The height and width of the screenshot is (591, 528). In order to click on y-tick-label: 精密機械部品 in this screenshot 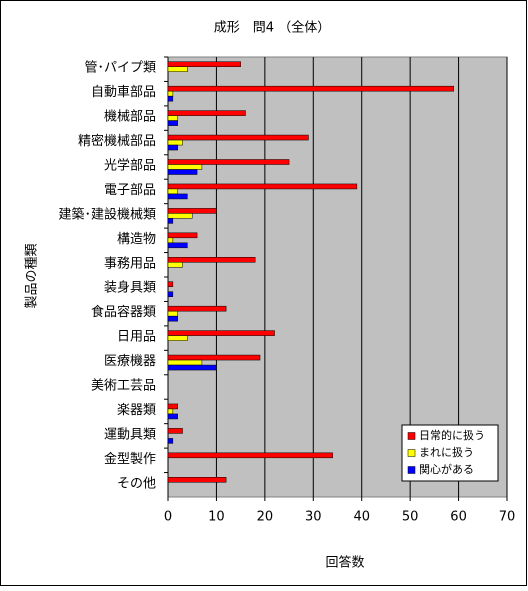, I will do `click(117, 141)`.